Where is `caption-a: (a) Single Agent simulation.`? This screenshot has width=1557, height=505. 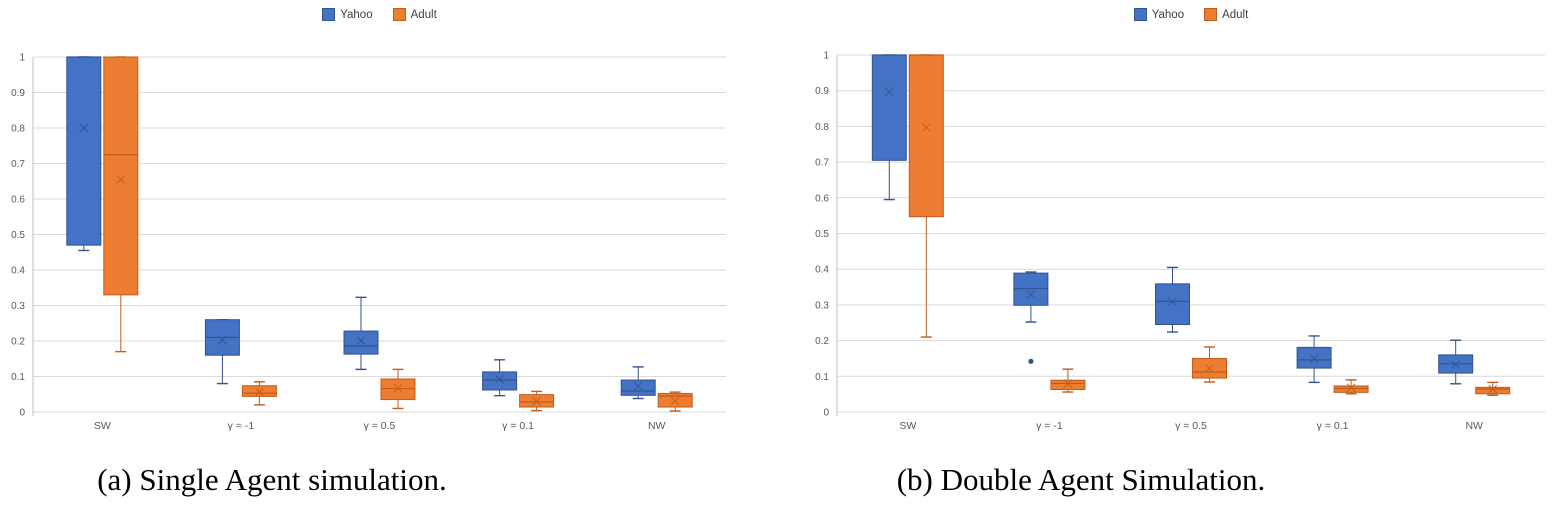 caption-a: (a) Single Agent simulation. is located at coordinates (272, 479).